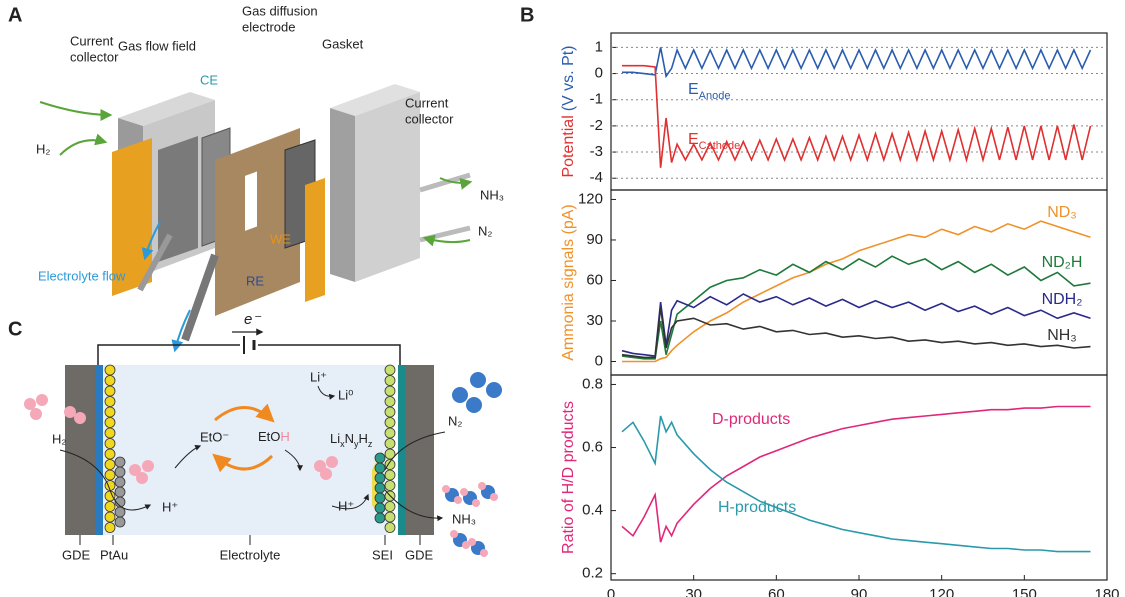 The height and width of the screenshot is (597, 1125). Describe the element at coordinates (599, 46) in the screenshot. I see `y-tick-label: 1` at that location.